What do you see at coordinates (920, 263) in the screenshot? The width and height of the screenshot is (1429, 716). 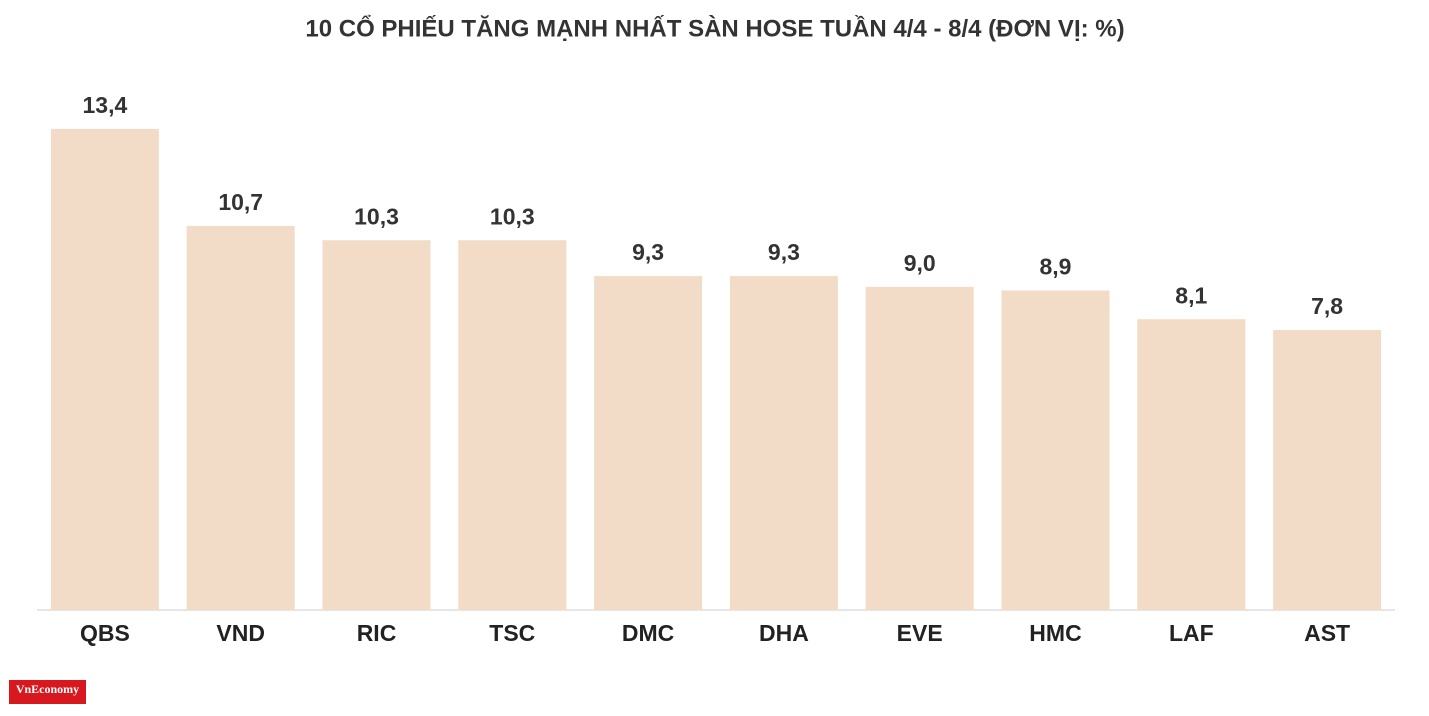 I see `value-label: 9,0` at bounding box center [920, 263].